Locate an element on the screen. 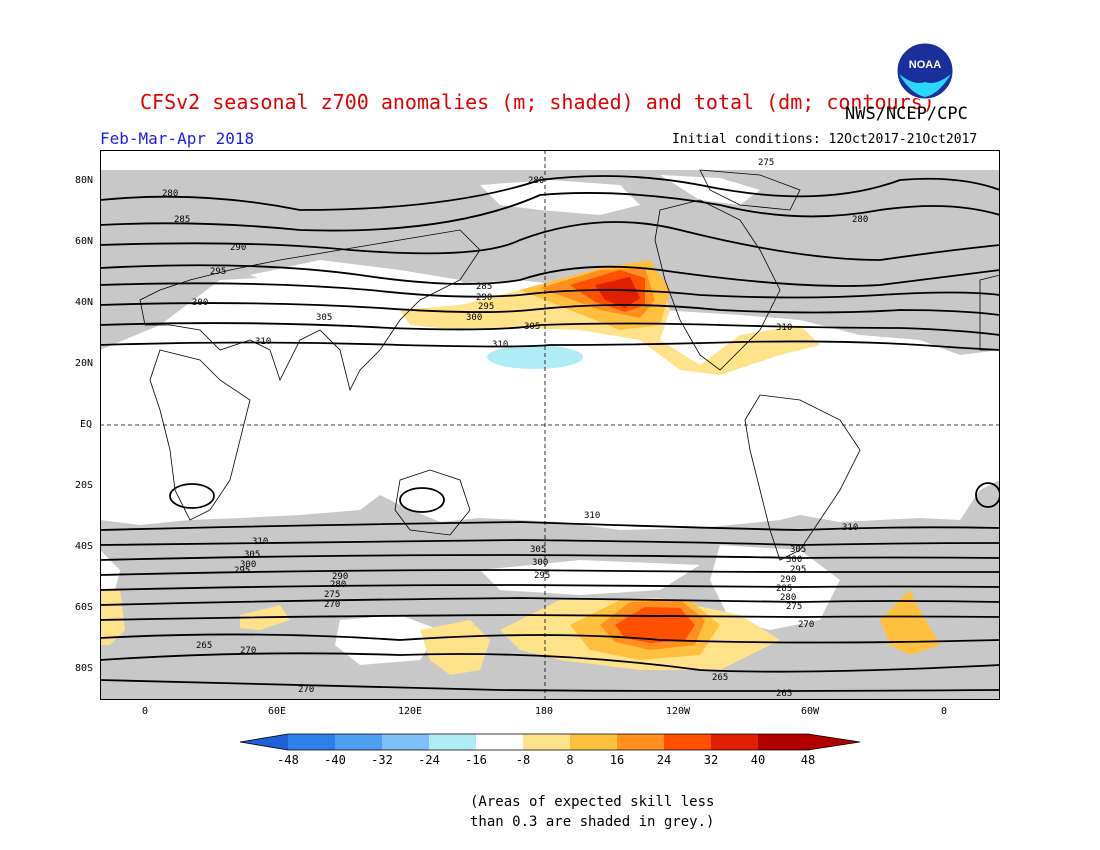 The height and width of the screenshot is (850, 1100). colorbar-tick-label: 8 is located at coordinates (569, 760).